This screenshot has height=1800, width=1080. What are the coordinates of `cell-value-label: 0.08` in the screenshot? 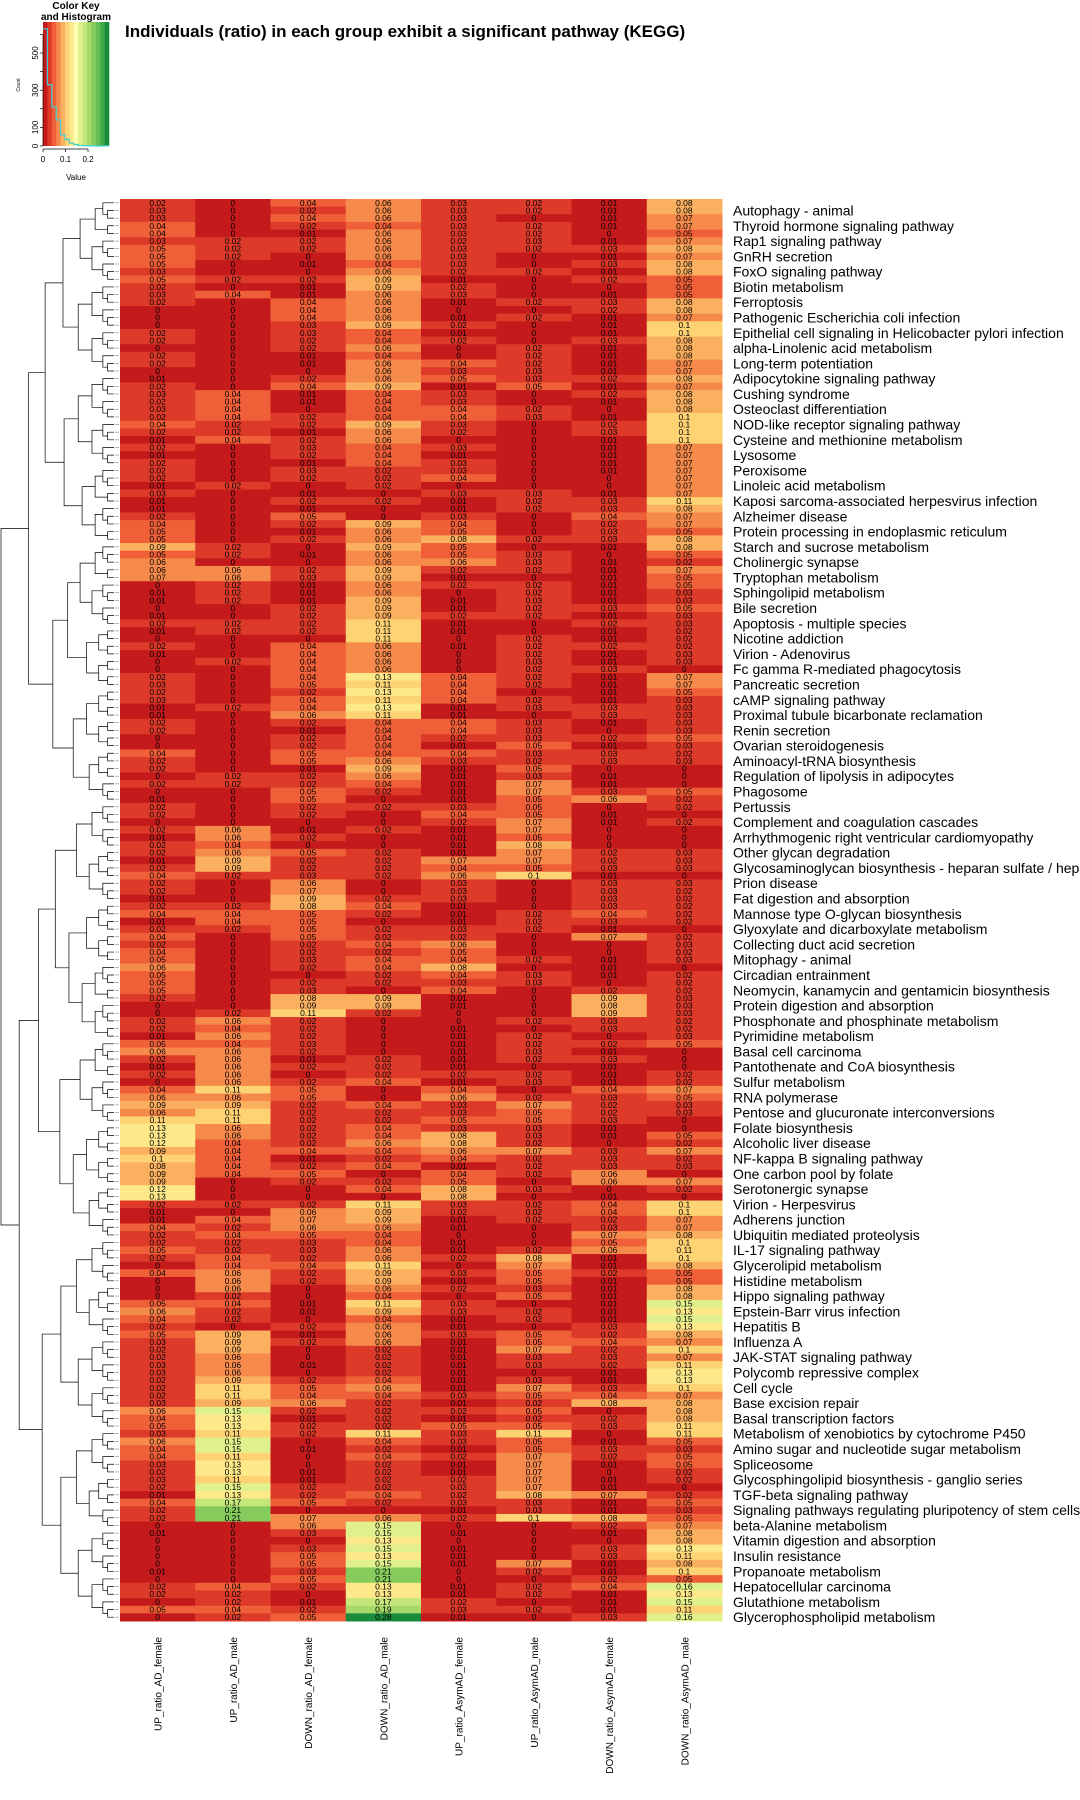 It's located at (534, 845).